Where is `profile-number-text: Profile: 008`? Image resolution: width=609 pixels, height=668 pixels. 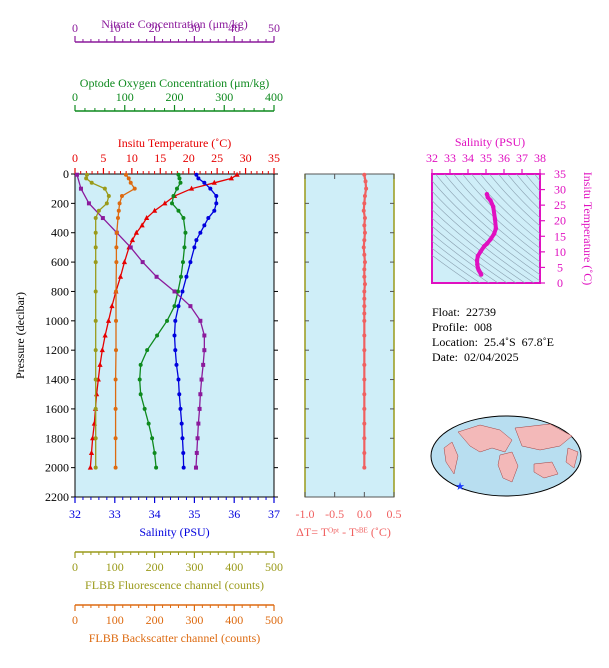
profile-number-text: Profile: 008 is located at coordinates (462, 327).